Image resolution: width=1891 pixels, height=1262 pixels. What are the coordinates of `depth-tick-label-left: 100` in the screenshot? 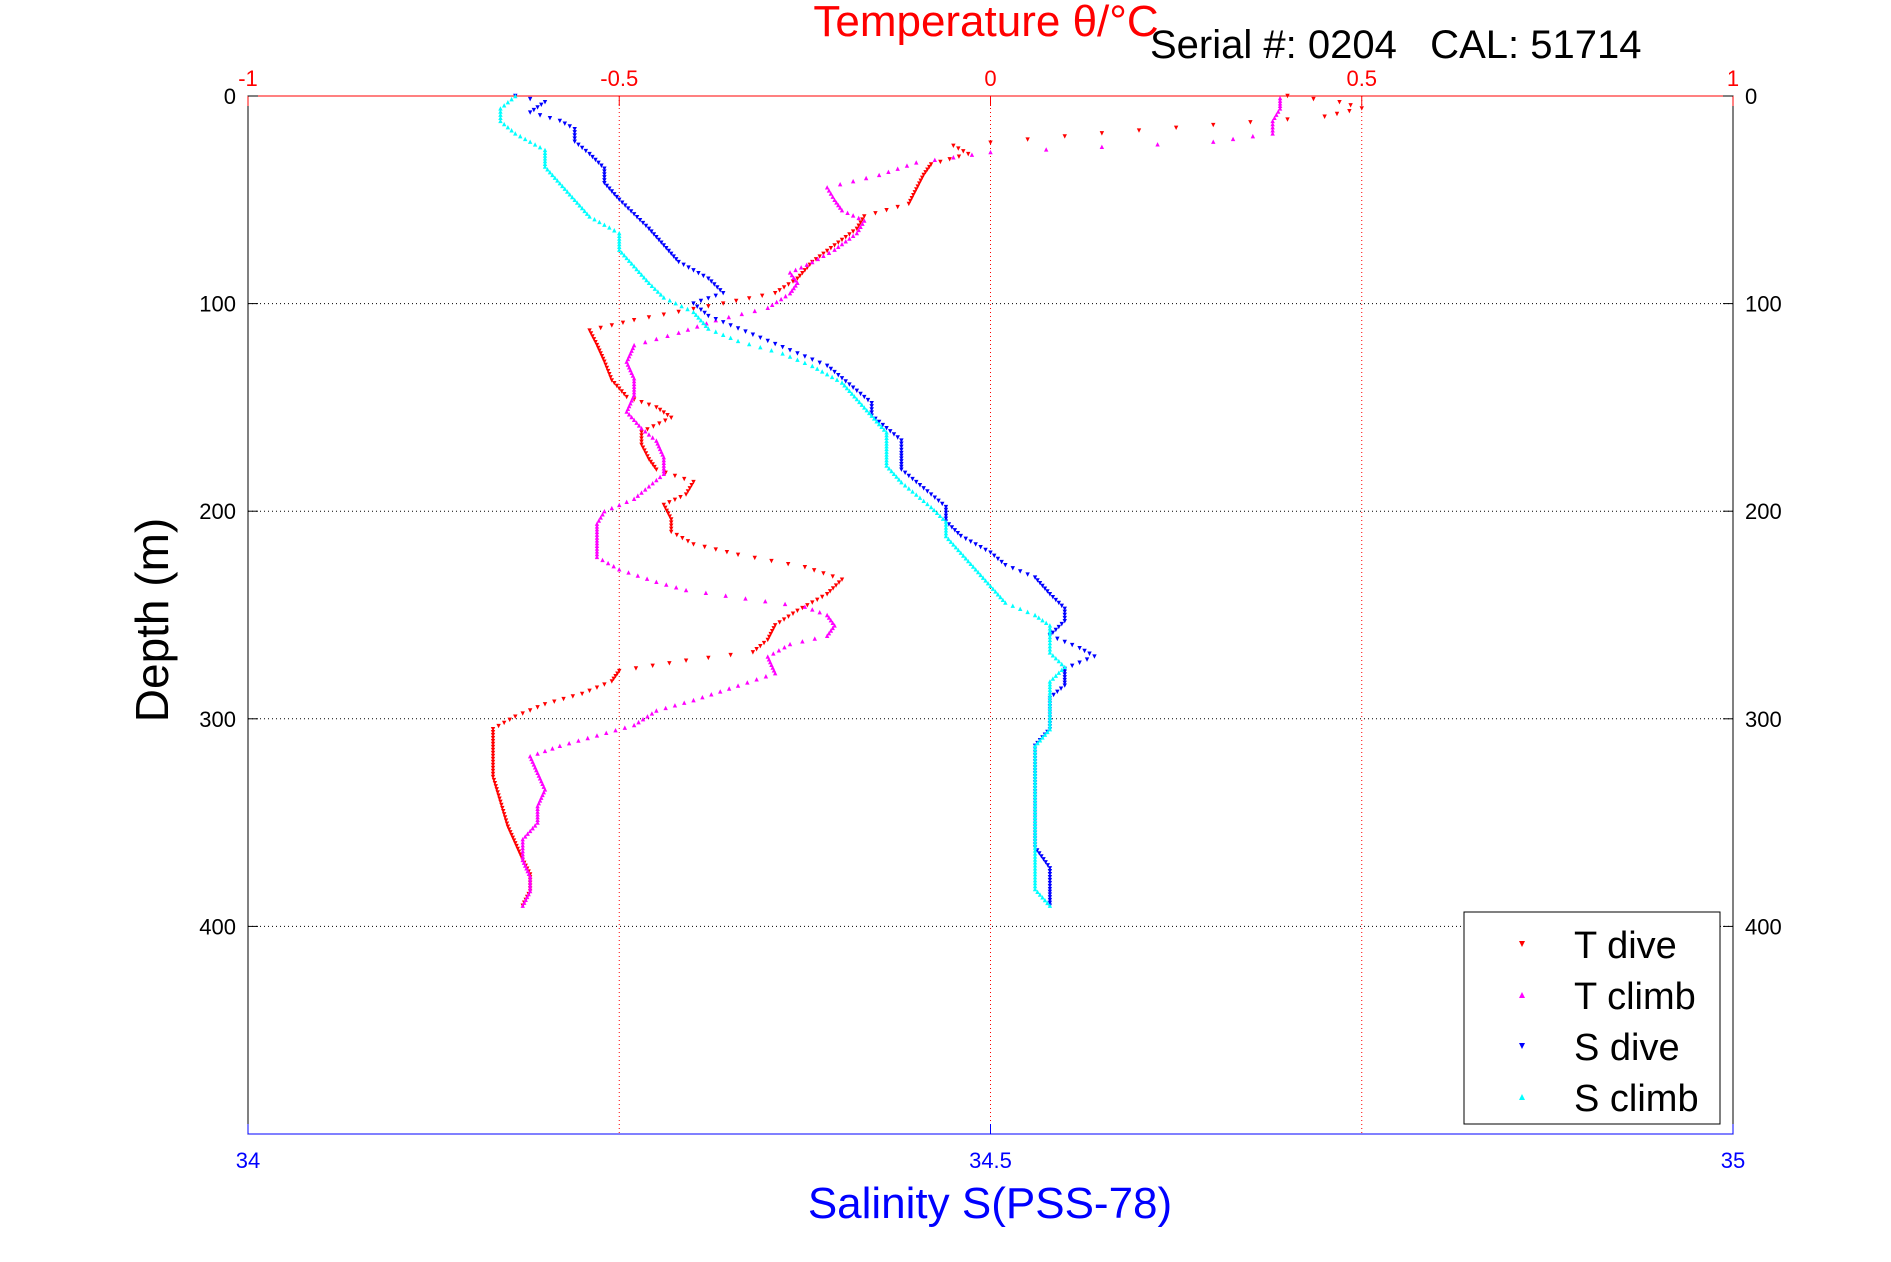 It's located at (217, 304).